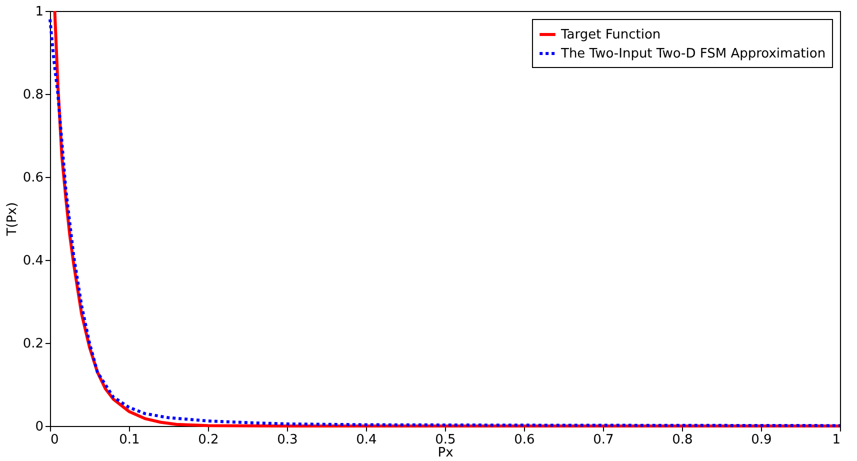  Describe the element at coordinates (603, 440) in the screenshot. I see `x-tick-label: 0.7` at that location.